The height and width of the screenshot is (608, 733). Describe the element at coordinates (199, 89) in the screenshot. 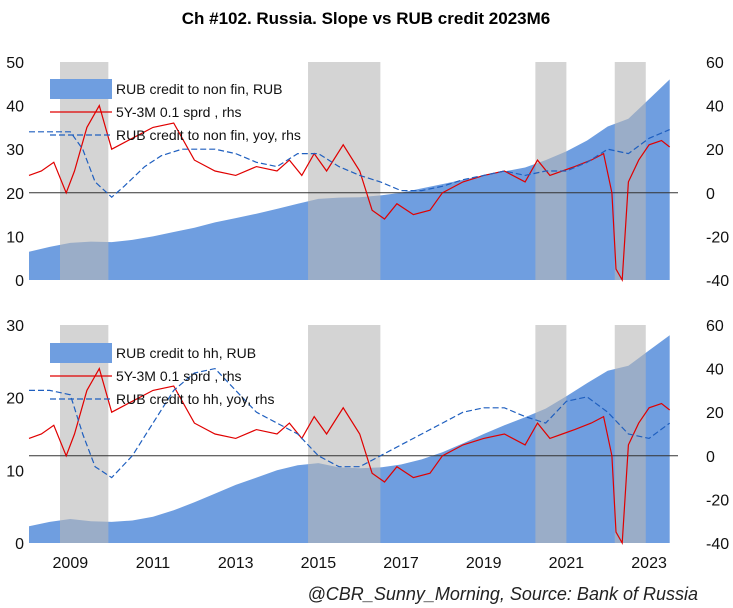

I see `legend-label: RUB credit to non fin, RUB` at that location.